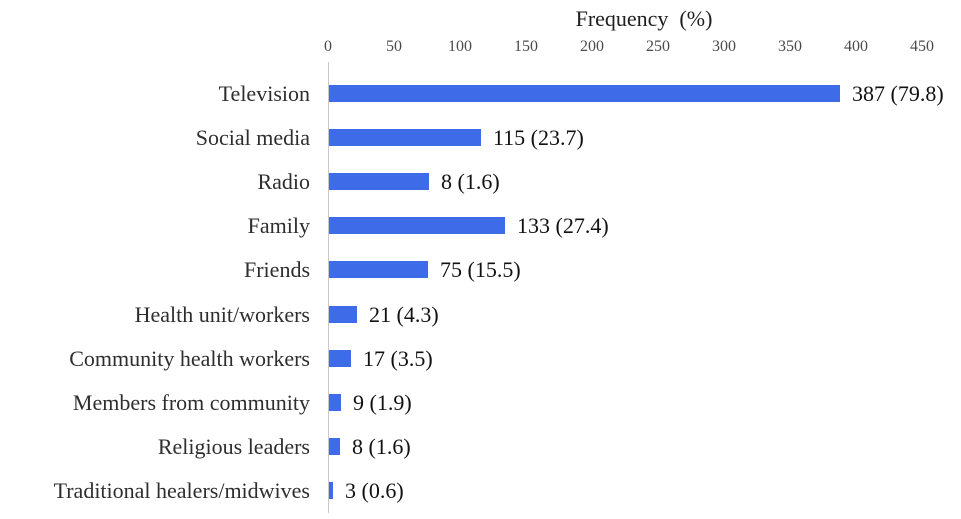  I want to click on chart-row: Social media 115 (23.7), so click(480, 138).